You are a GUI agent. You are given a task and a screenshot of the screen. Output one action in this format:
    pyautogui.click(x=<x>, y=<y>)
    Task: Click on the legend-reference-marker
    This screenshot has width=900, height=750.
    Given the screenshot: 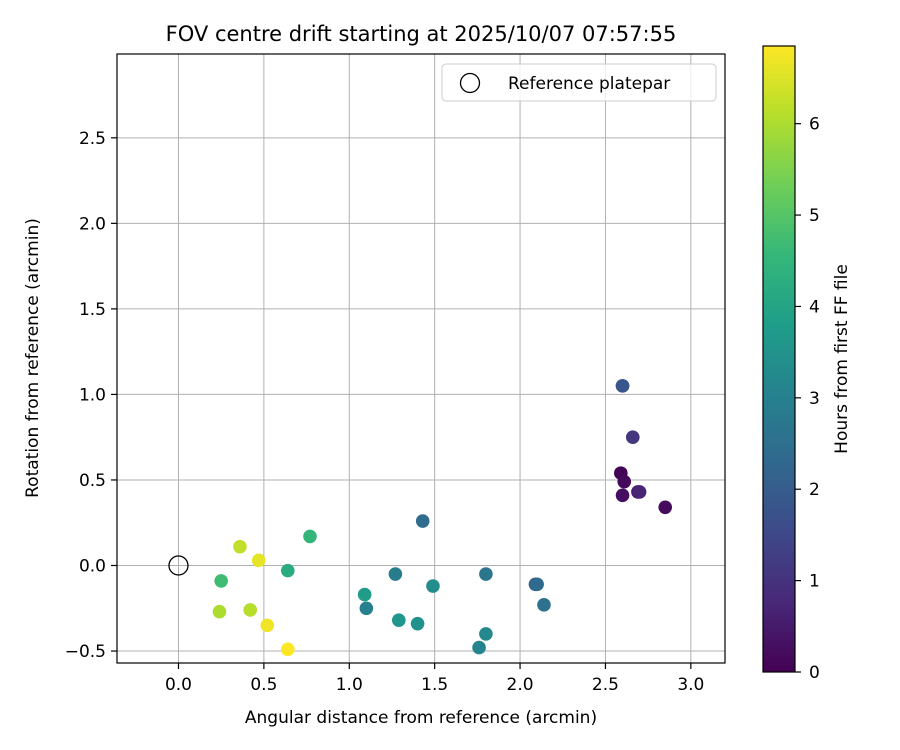 What is the action you would take?
    pyautogui.click(x=470, y=83)
    